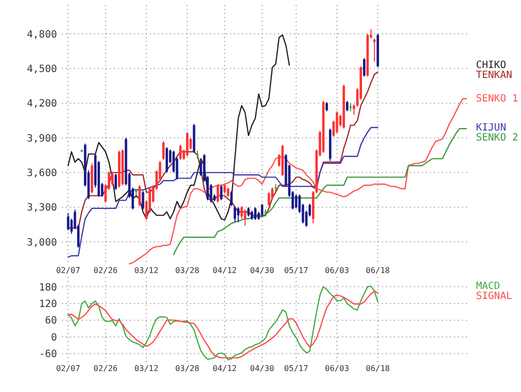 Image resolution: width=521 pixels, height=392 pixels. What do you see at coordinates (488, 286) in the screenshot?
I see `text: MACD` at bounding box center [488, 286].